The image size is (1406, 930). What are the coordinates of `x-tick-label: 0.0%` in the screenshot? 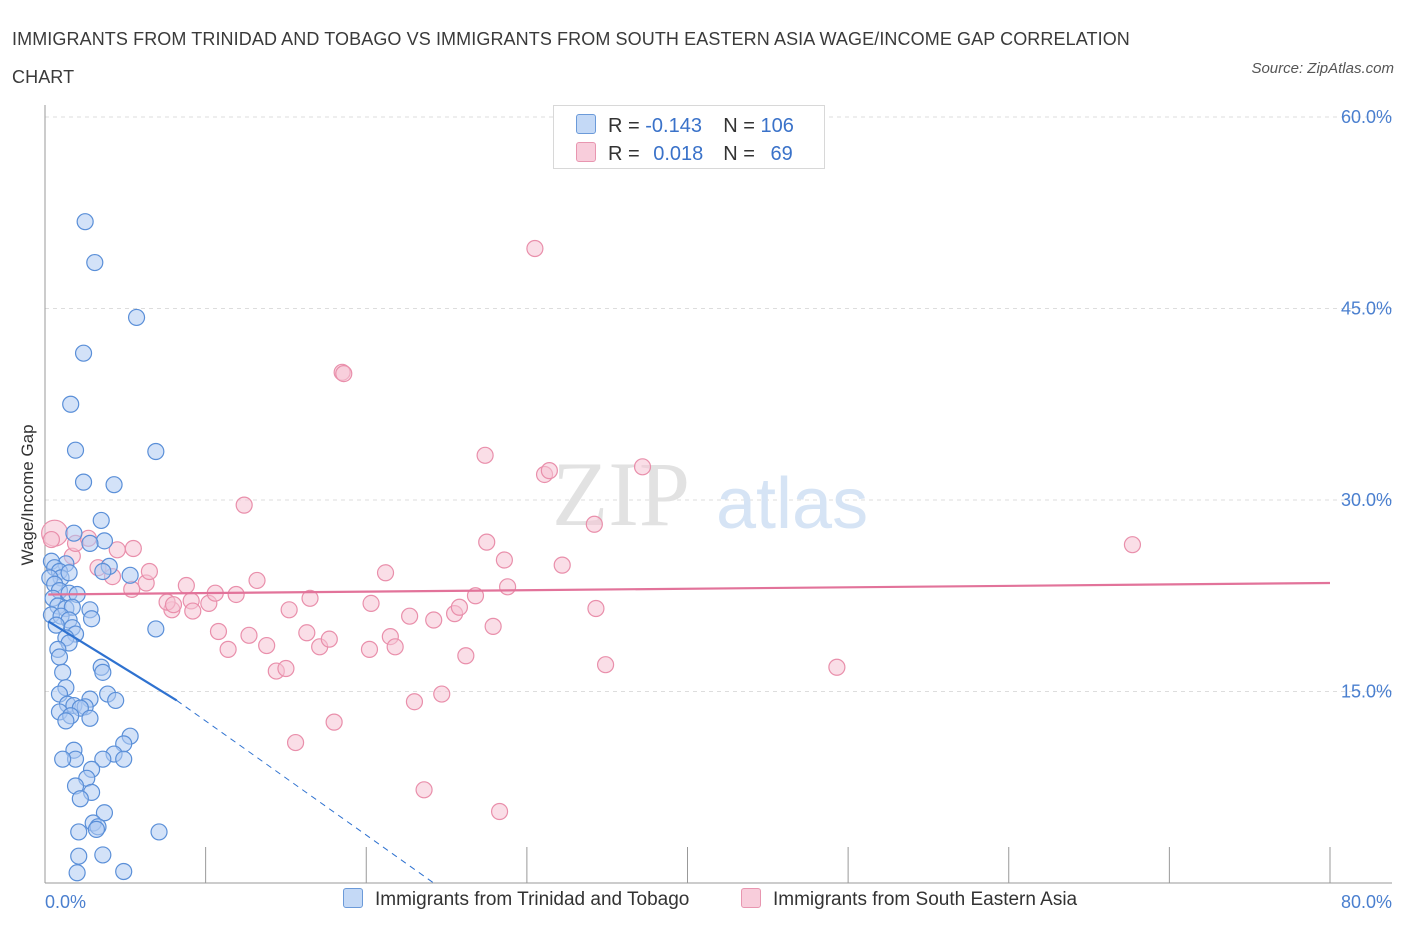 It's located at (65, 902).